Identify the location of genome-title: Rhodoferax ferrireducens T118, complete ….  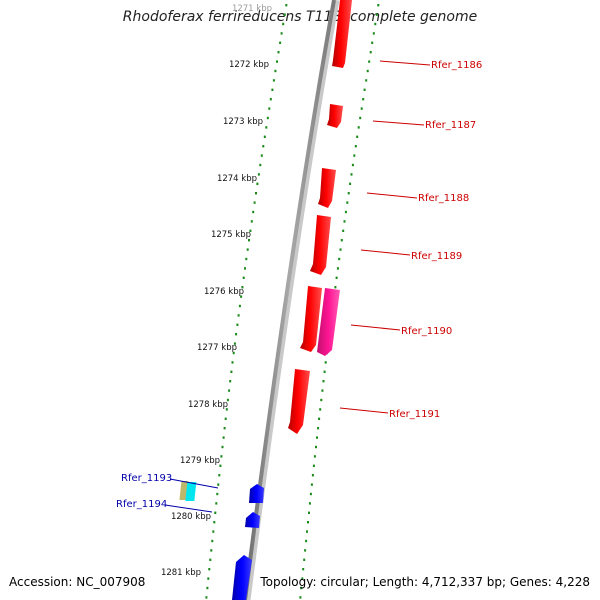
(300, 17).